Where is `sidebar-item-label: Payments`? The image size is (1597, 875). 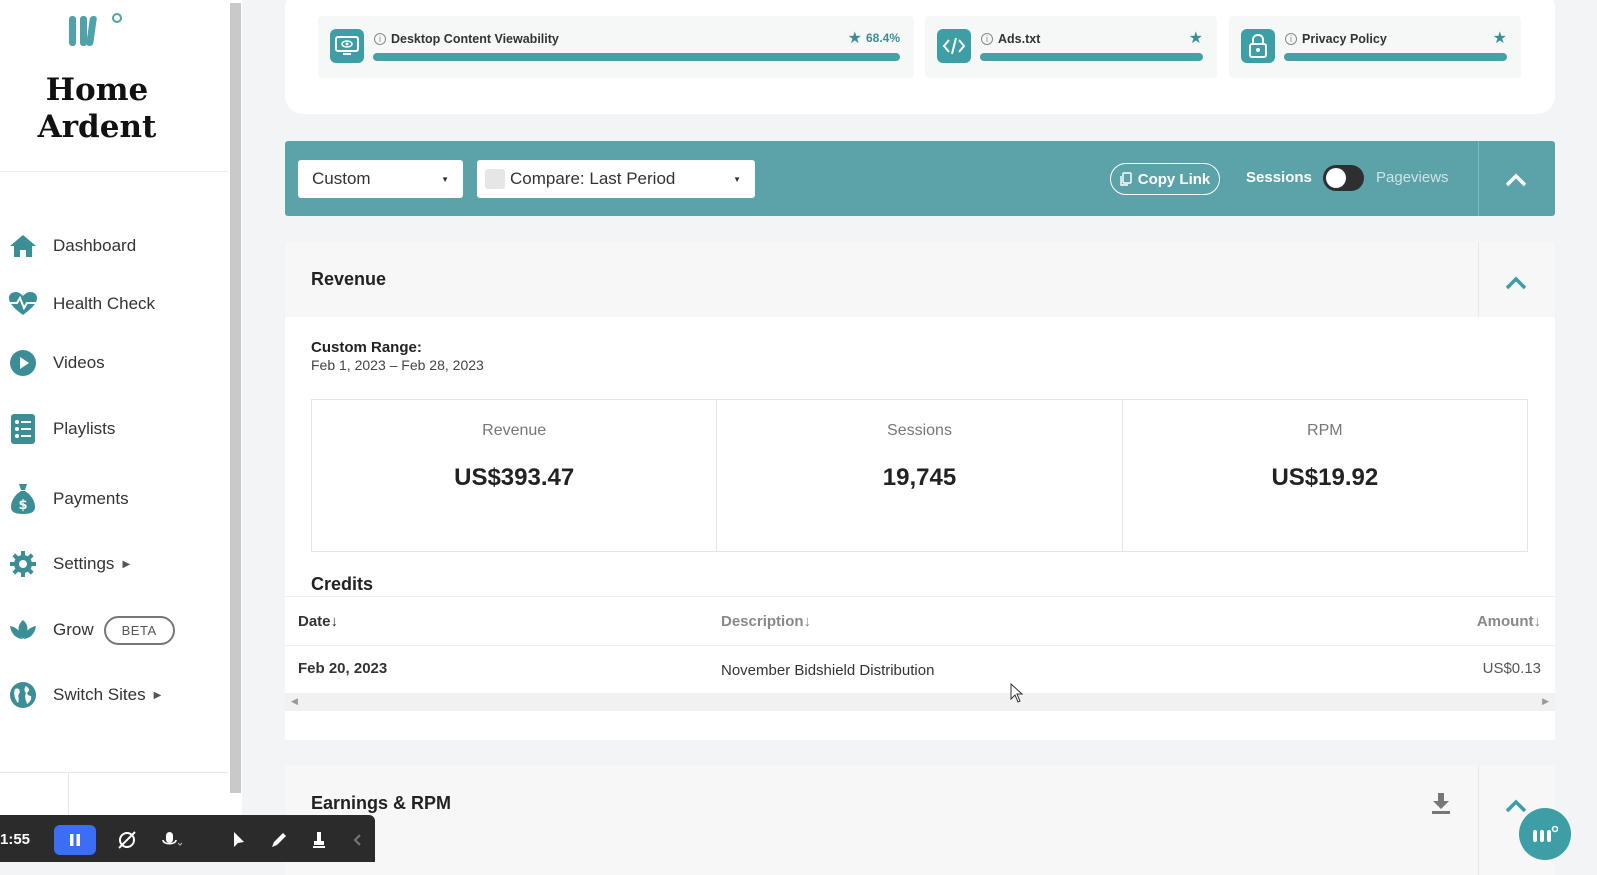 sidebar-item-label: Payments is located at coordinates (91, 498).